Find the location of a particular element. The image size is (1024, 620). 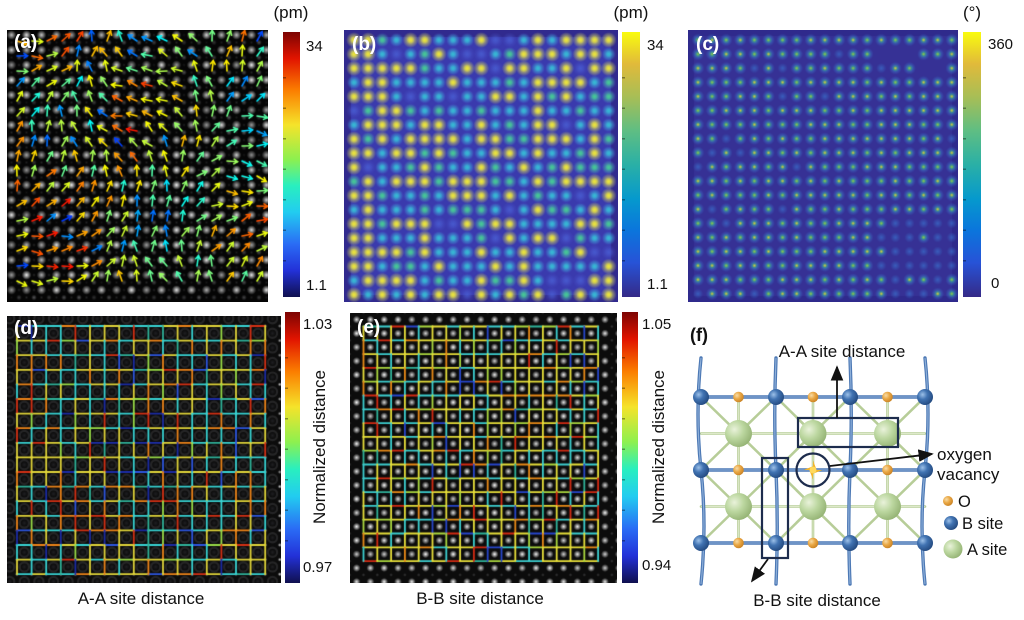

panel-d-aa-distance-map is located at coordinates (144, 449).